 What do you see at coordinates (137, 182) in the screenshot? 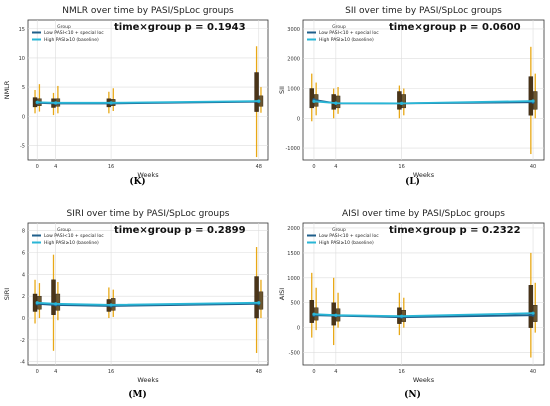
I see `panel-label: (K)` at bounding box center [137, 182].